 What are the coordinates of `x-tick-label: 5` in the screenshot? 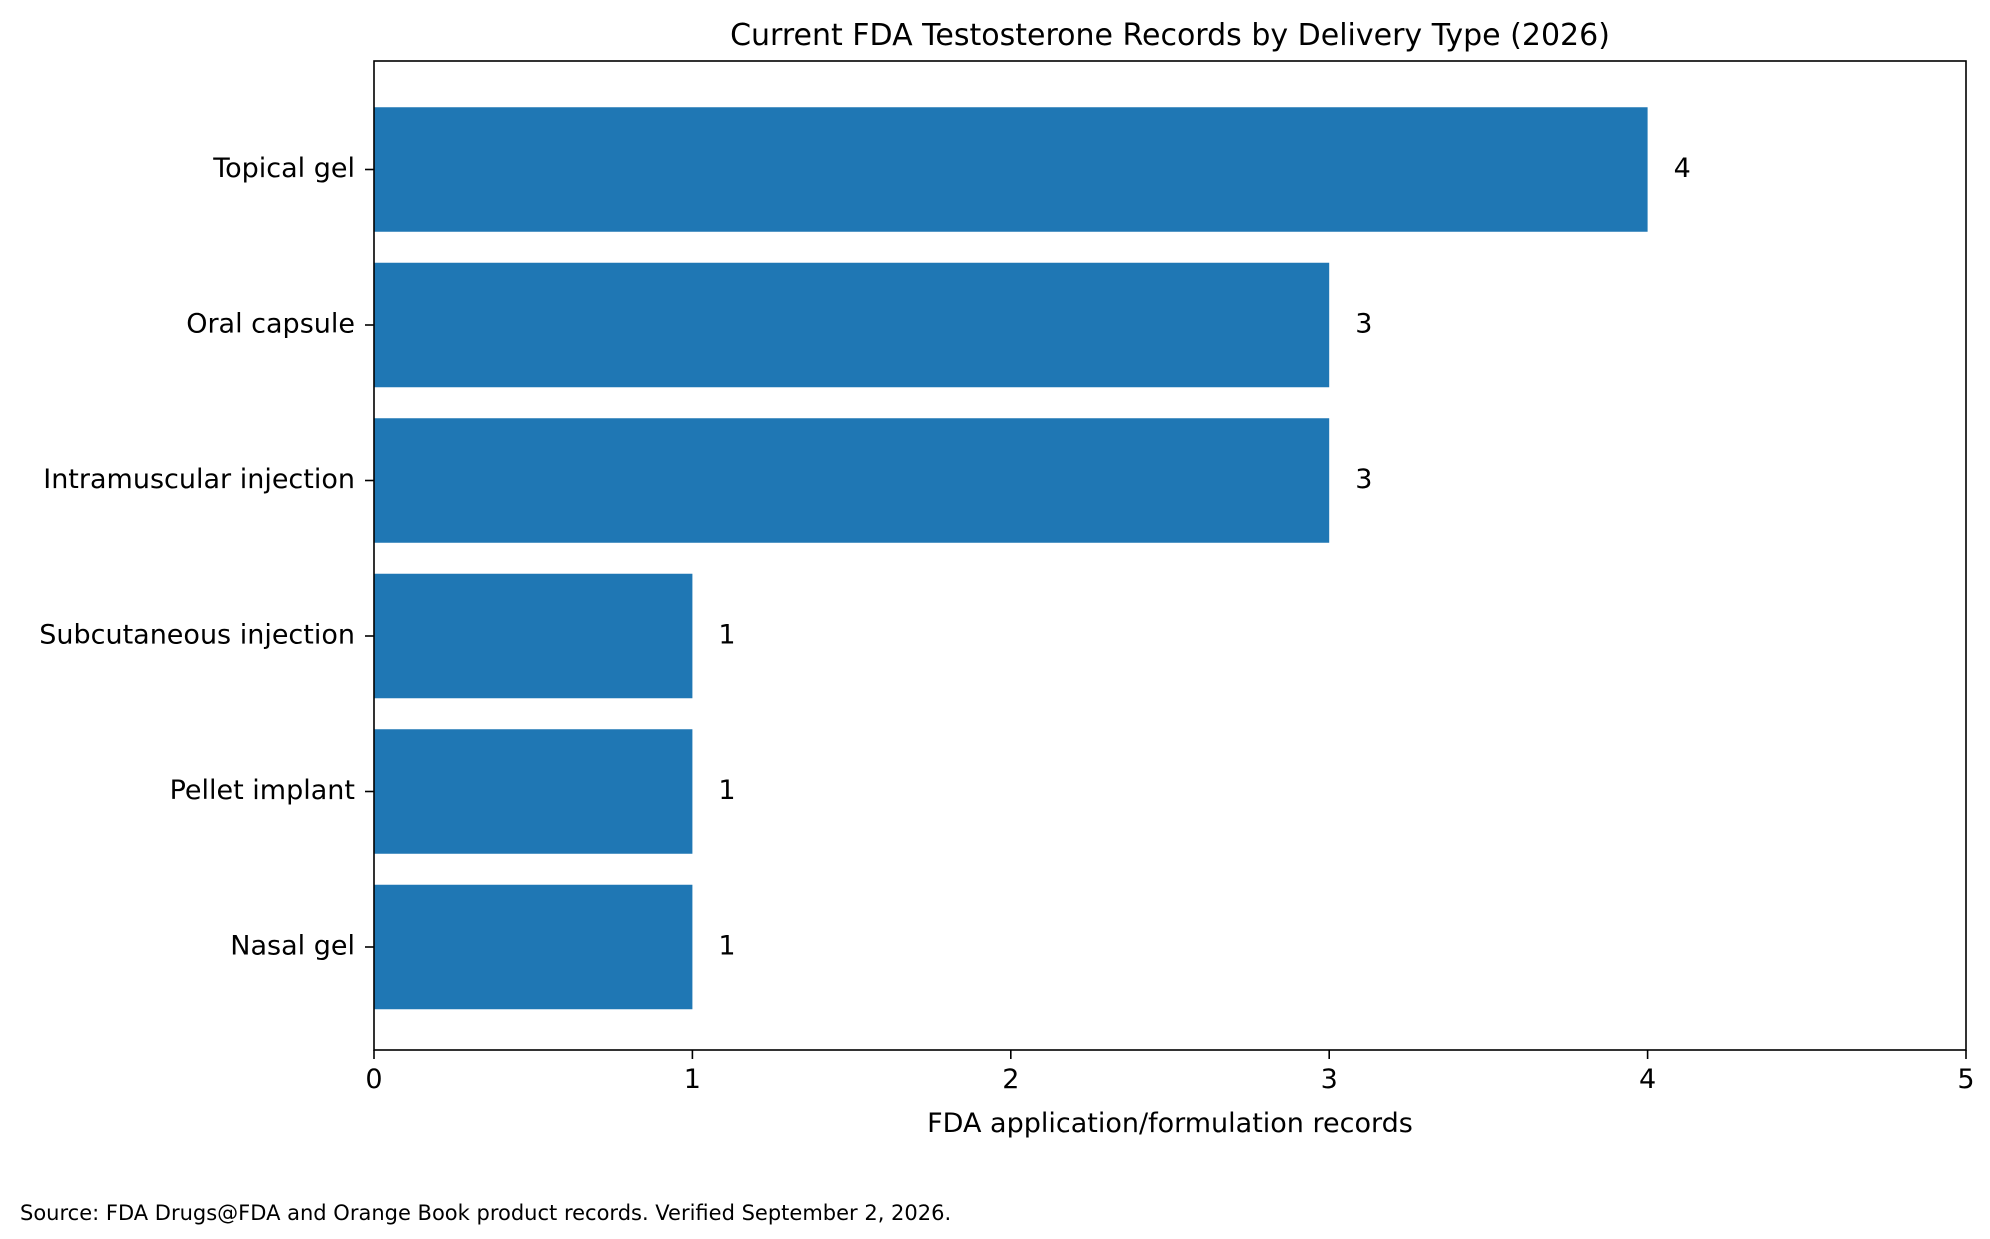 It's located at (1965, 1079).